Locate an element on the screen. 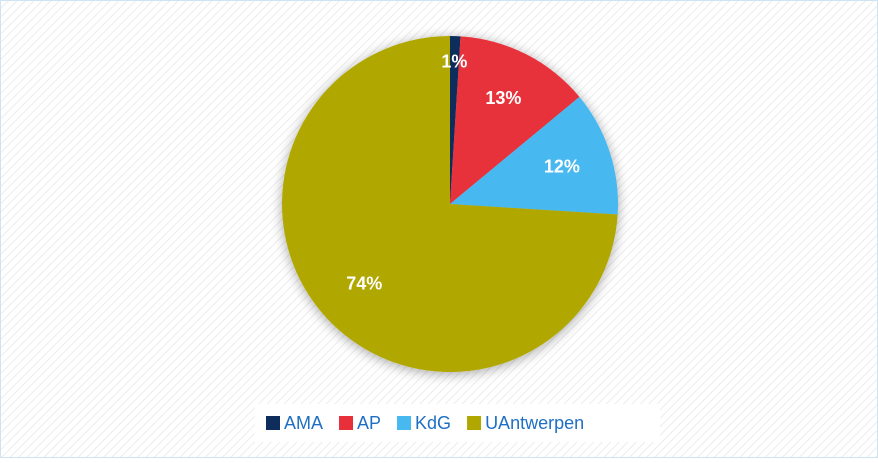  data-label: 12% is located at coordinates (562, 166).